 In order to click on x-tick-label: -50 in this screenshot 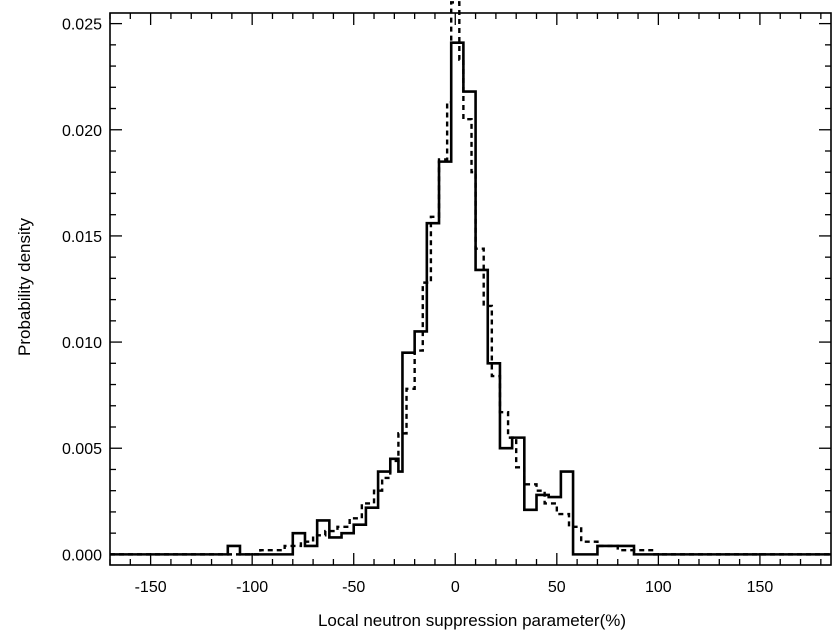, I will do `click(353, 587)`.